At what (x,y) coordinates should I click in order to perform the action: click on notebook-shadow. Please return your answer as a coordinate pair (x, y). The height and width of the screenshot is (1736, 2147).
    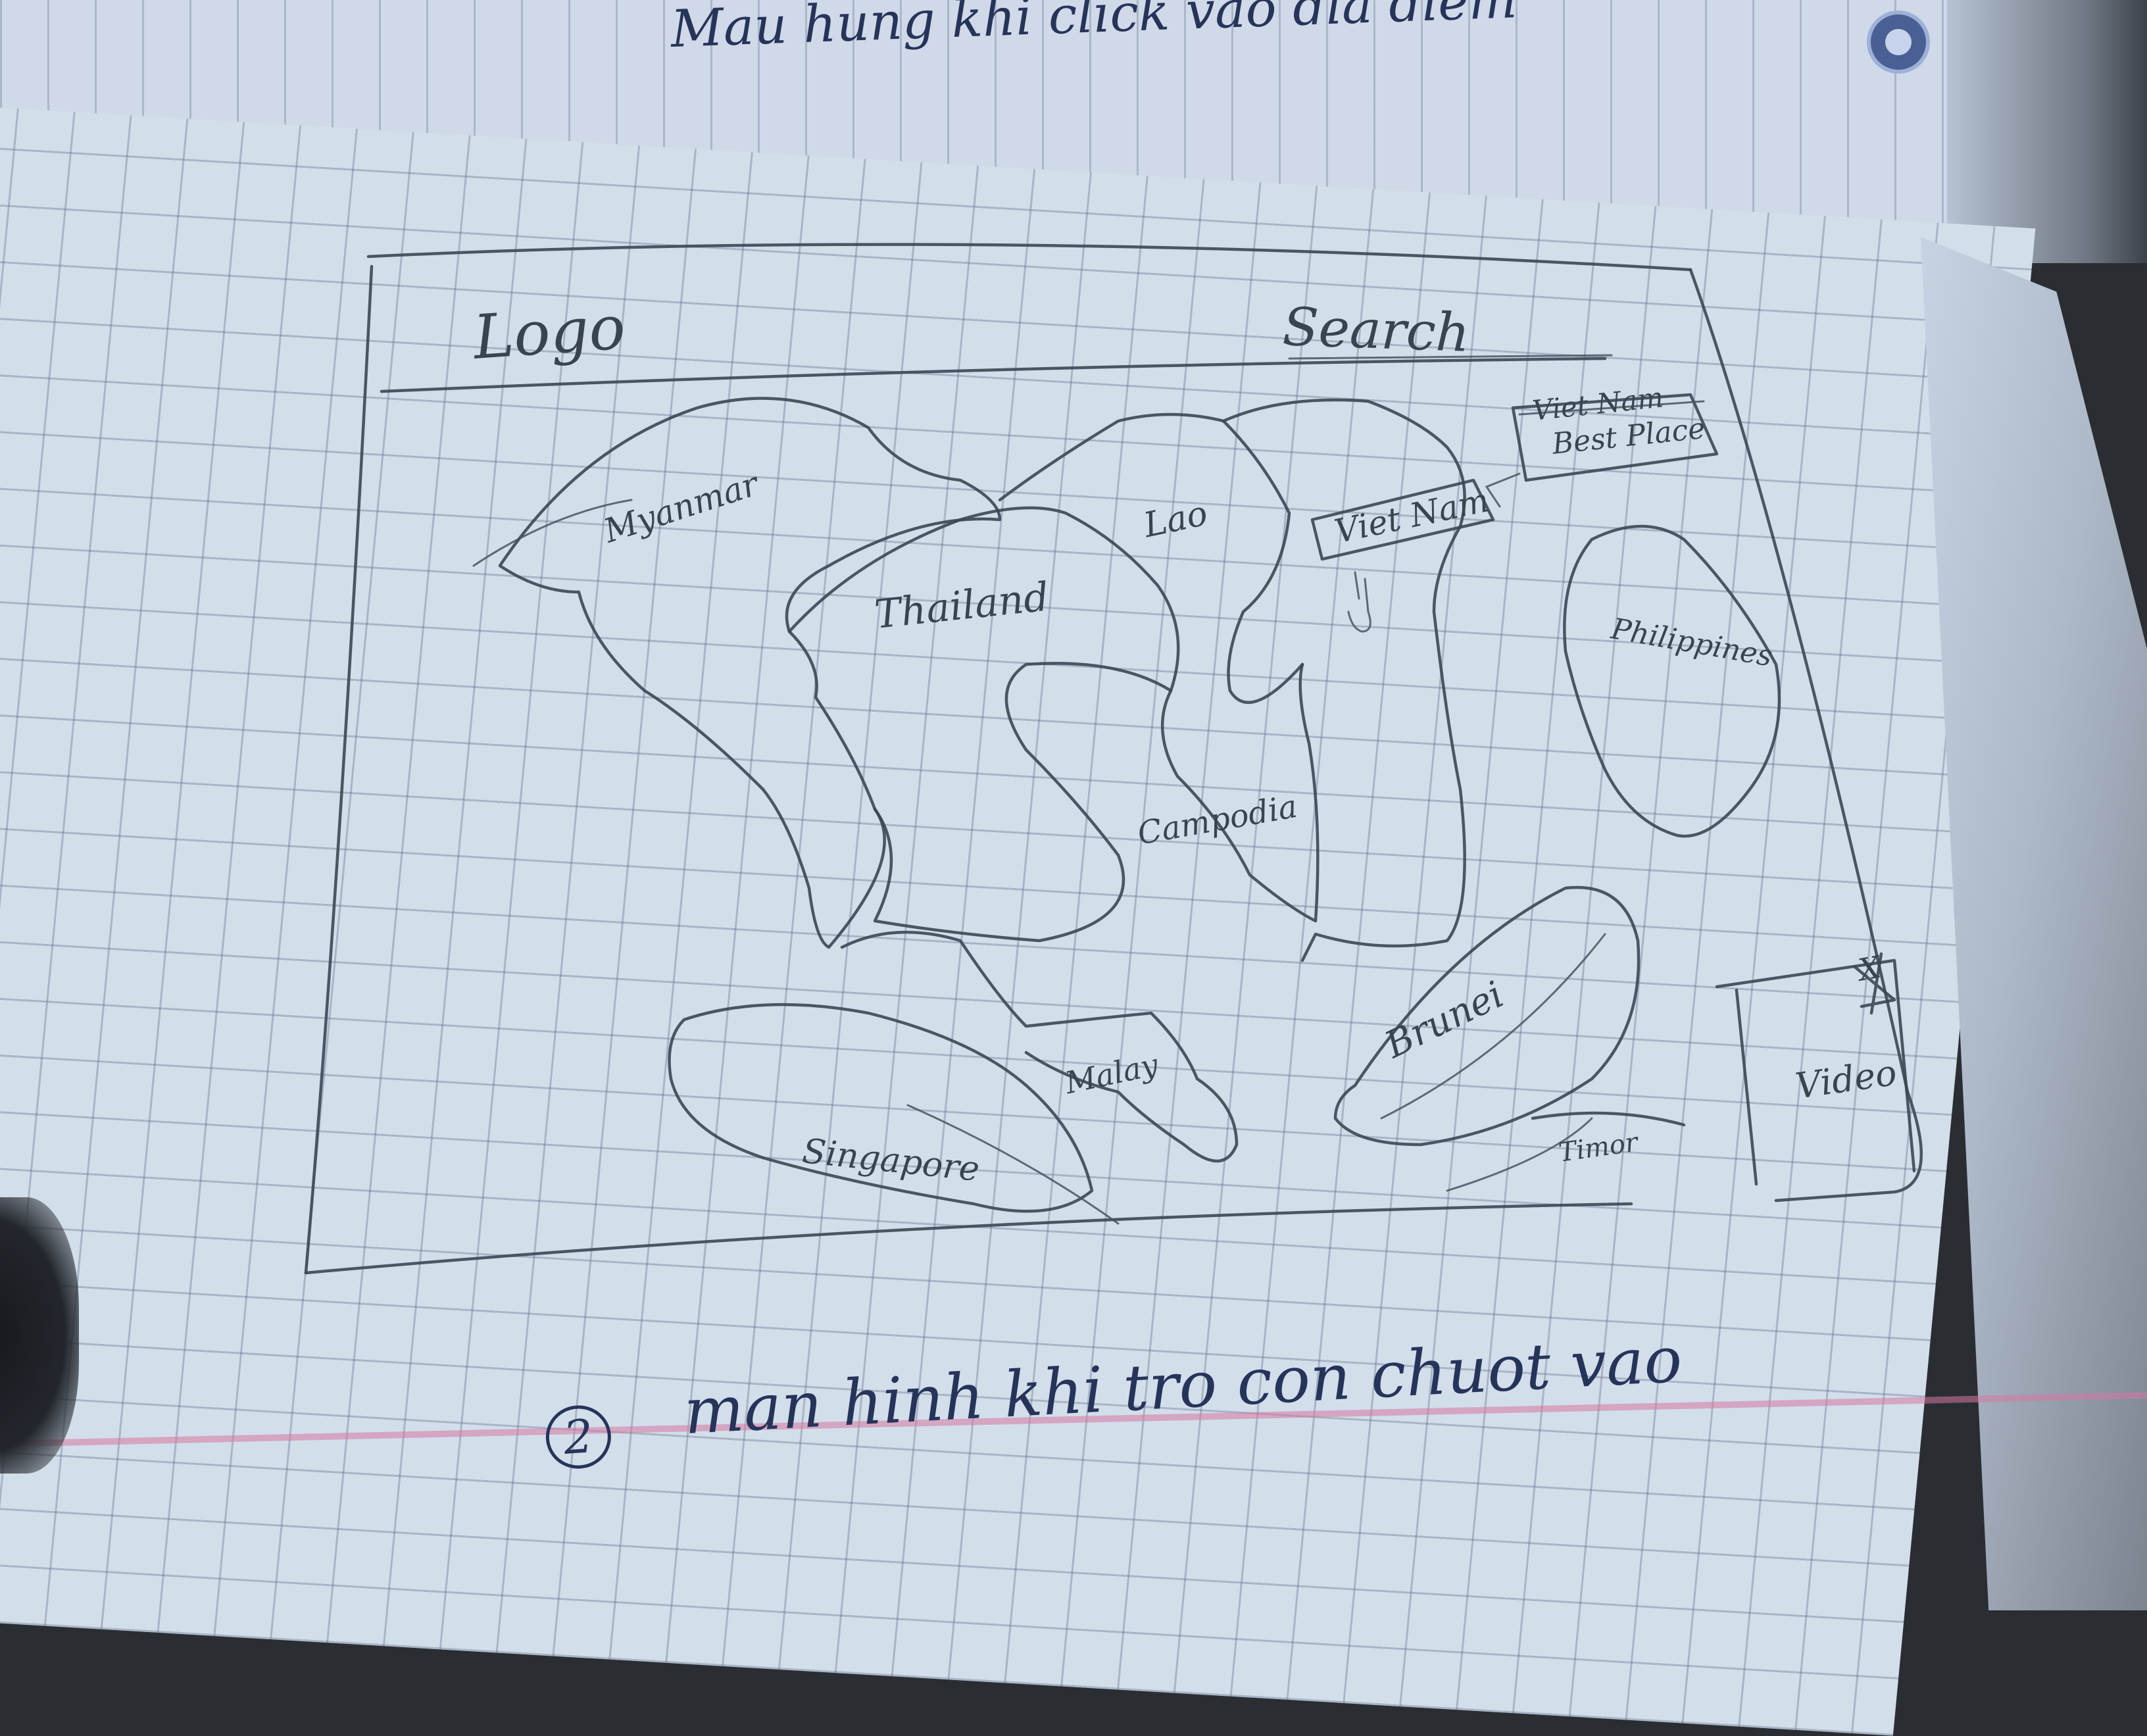
    Looking at the image, I should click on (2047, 131).